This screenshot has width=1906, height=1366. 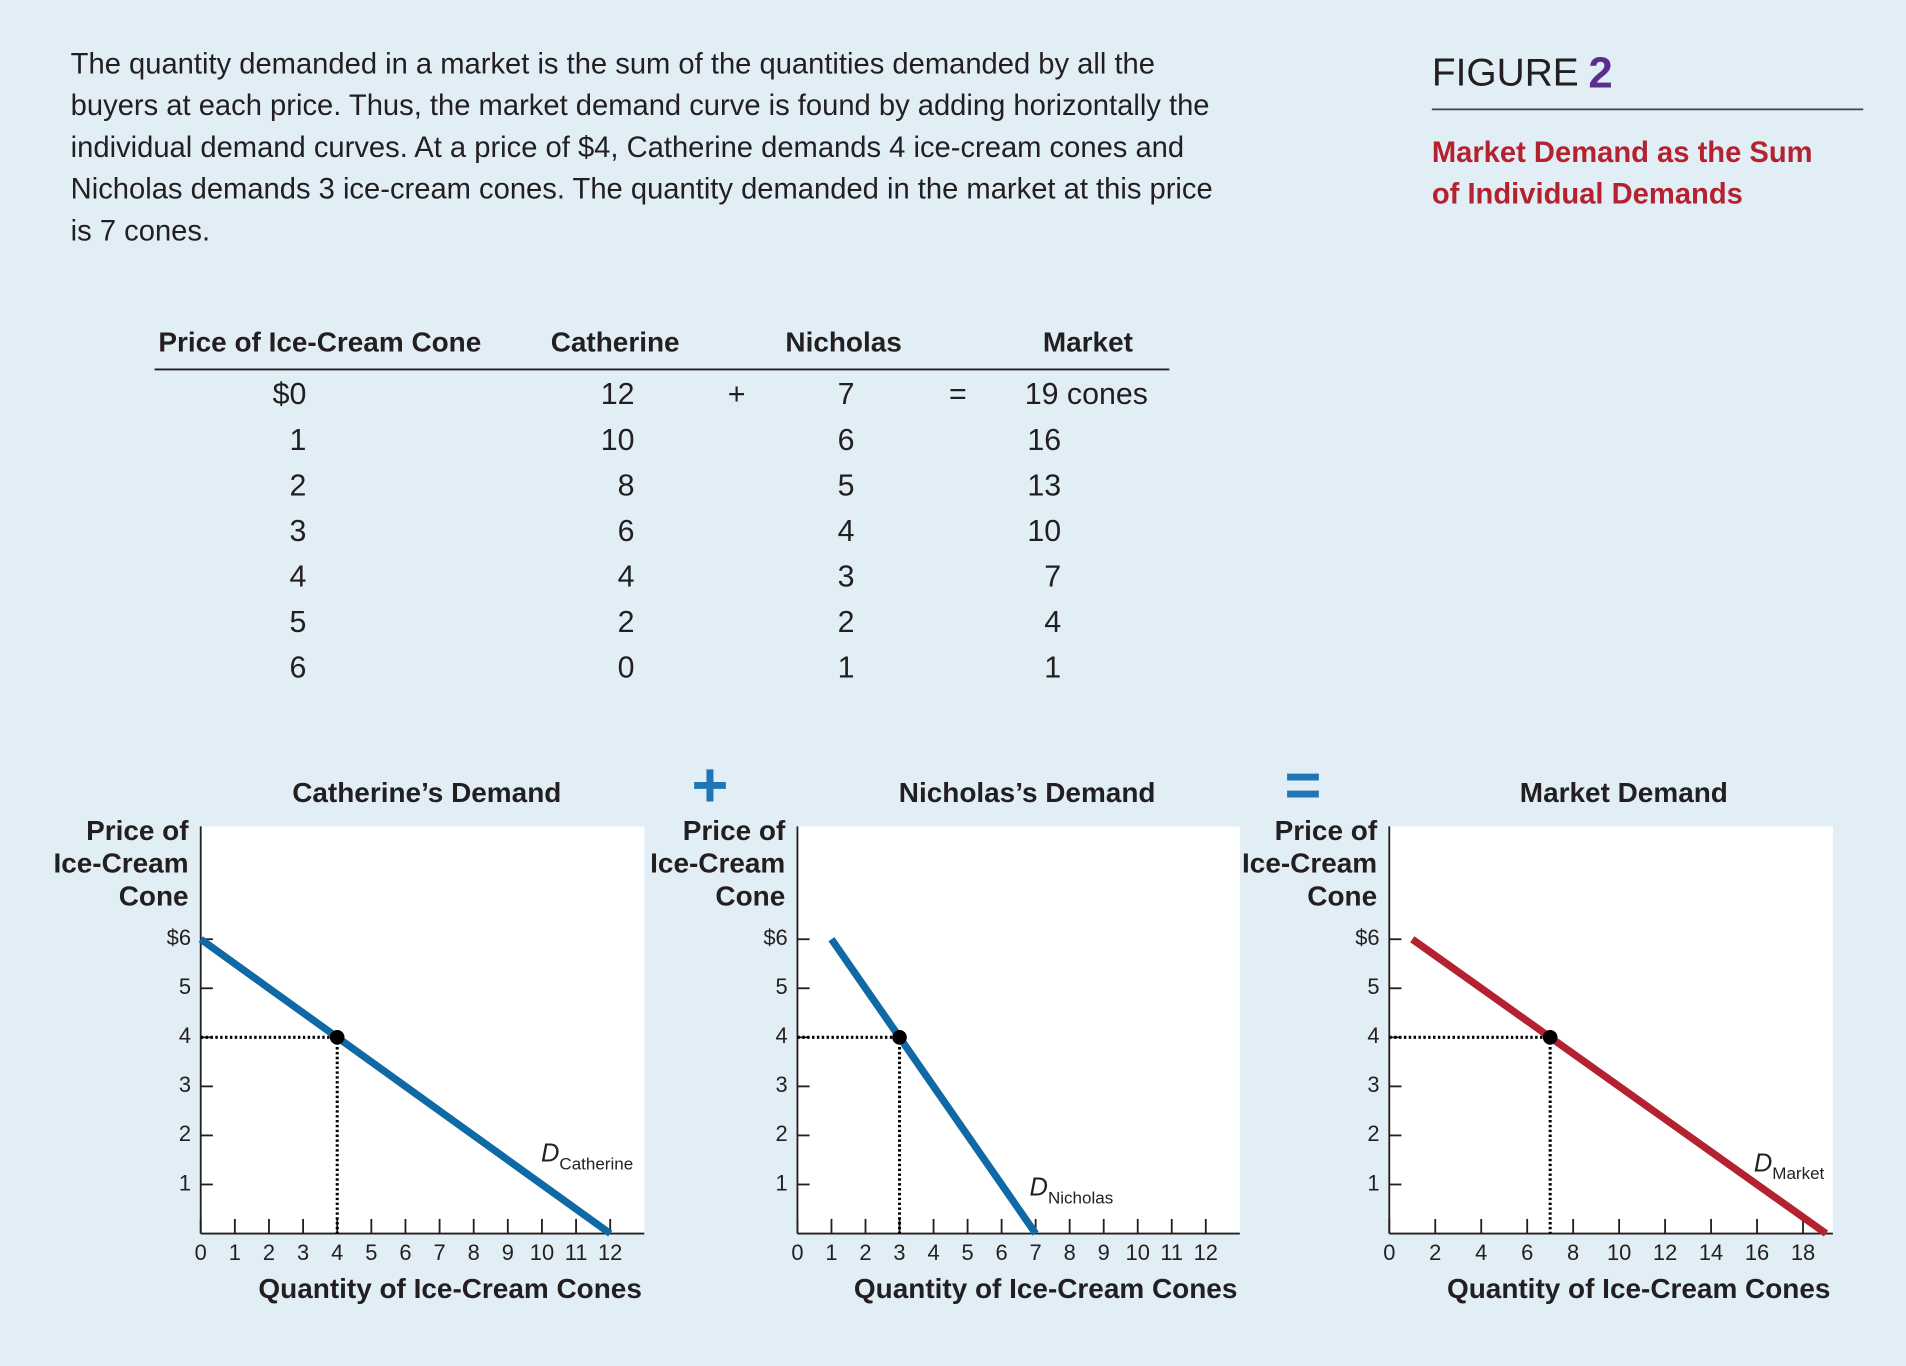 I want to click on table-header: Catherine, so click(x=615, y=341).